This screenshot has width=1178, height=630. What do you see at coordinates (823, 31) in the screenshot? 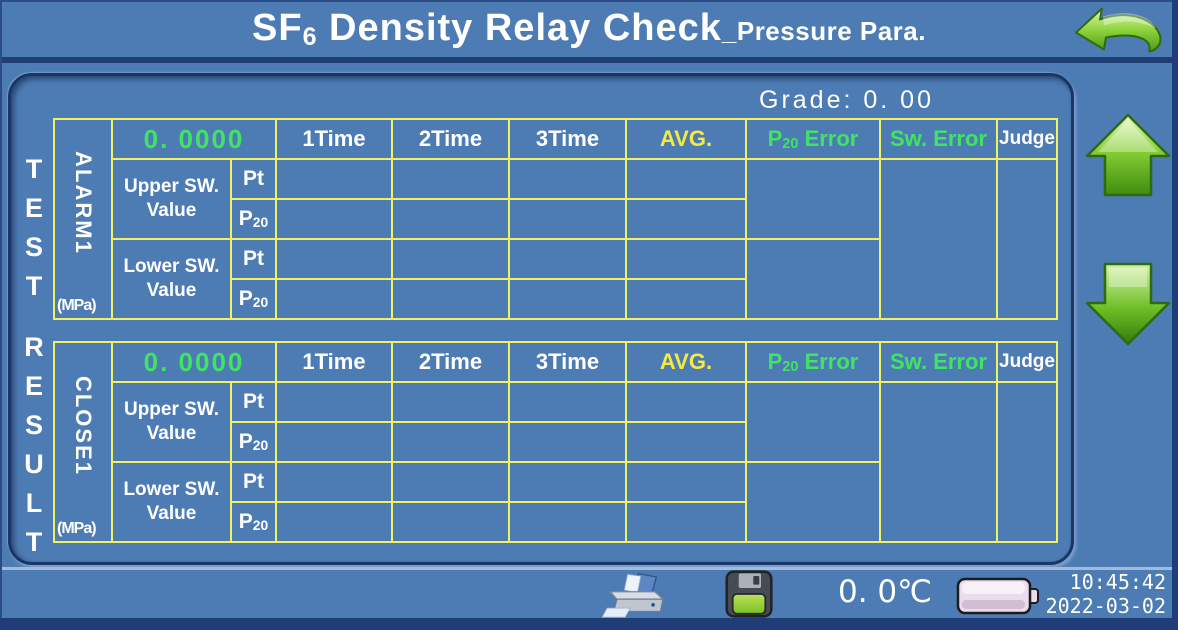
I see `title-suffix: _Pressure Para.` at bounding box center [823, 31].